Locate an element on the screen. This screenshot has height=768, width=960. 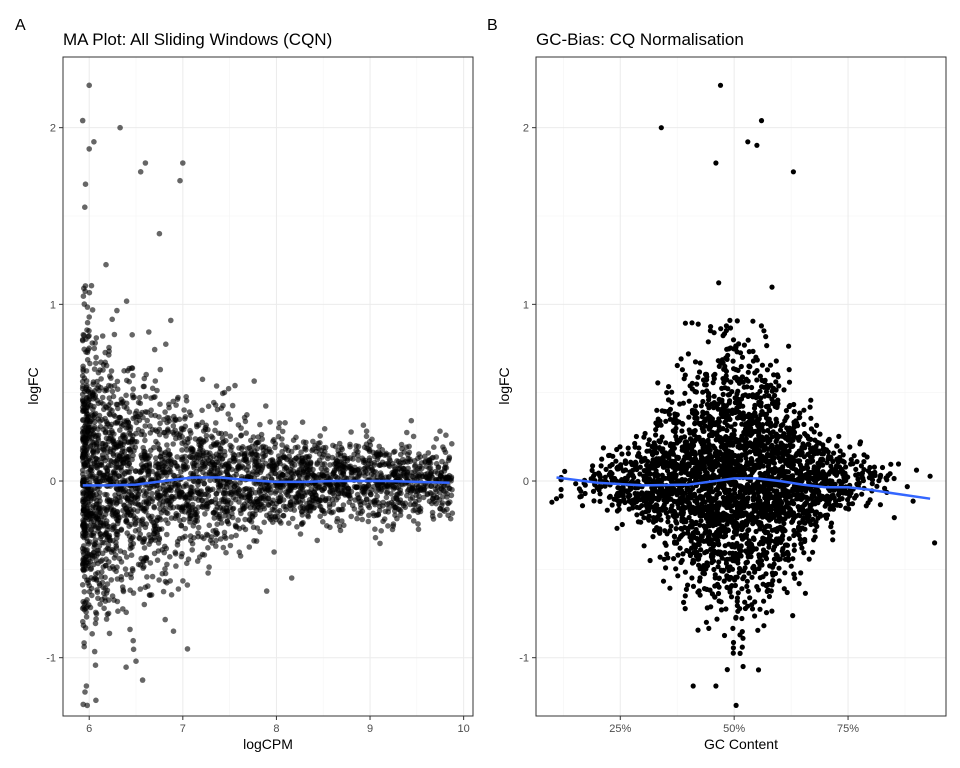
x-tick-label: 10 is located at coordinates (464, 729).